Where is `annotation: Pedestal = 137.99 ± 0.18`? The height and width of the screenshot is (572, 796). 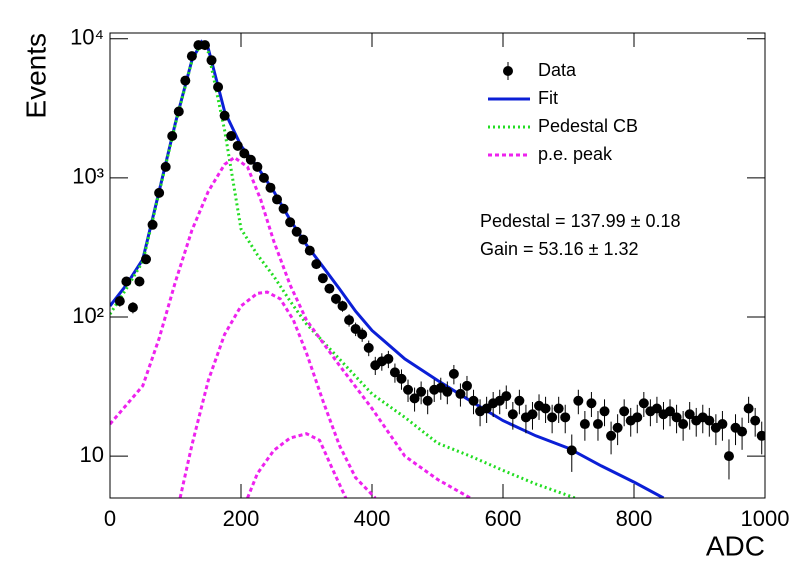 annotation: Pedestal = 137.99 ± 0.18 is located at coordinates (580, 221).